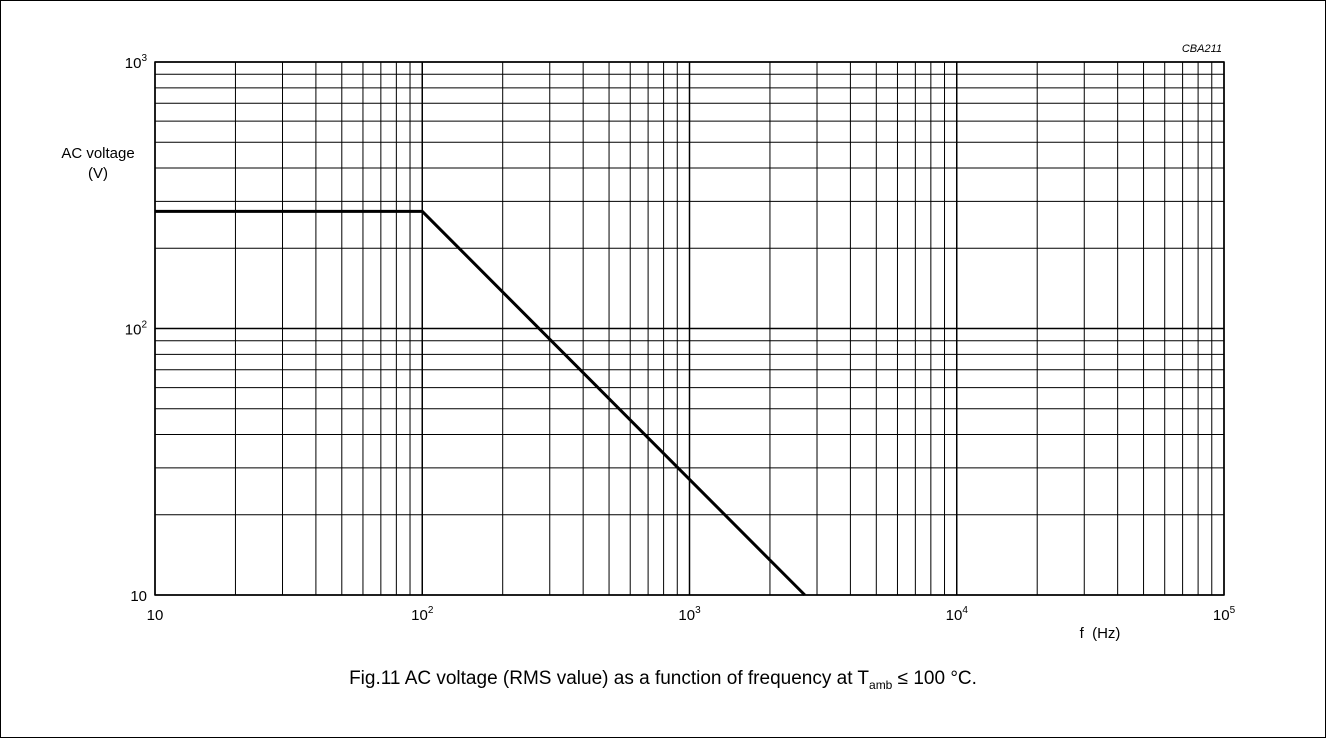  I want to click on x-tick-label: 10³, so click(689, 614).